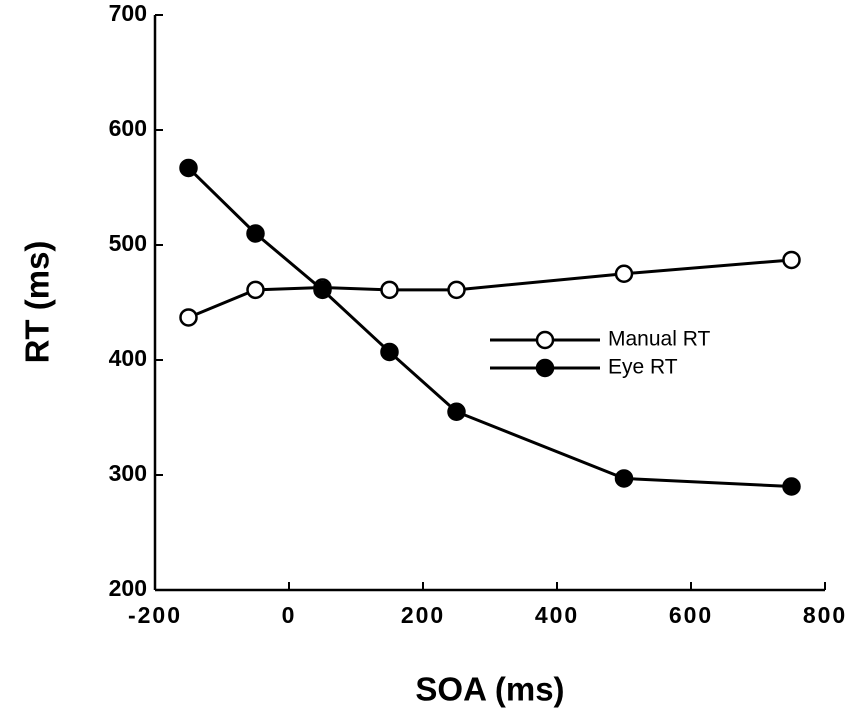 The width and height of the screenshot is (859, 721). Describe the element at coordinates (128, 128) in the screenshot. I see `y-tick-label: 600` at that location.